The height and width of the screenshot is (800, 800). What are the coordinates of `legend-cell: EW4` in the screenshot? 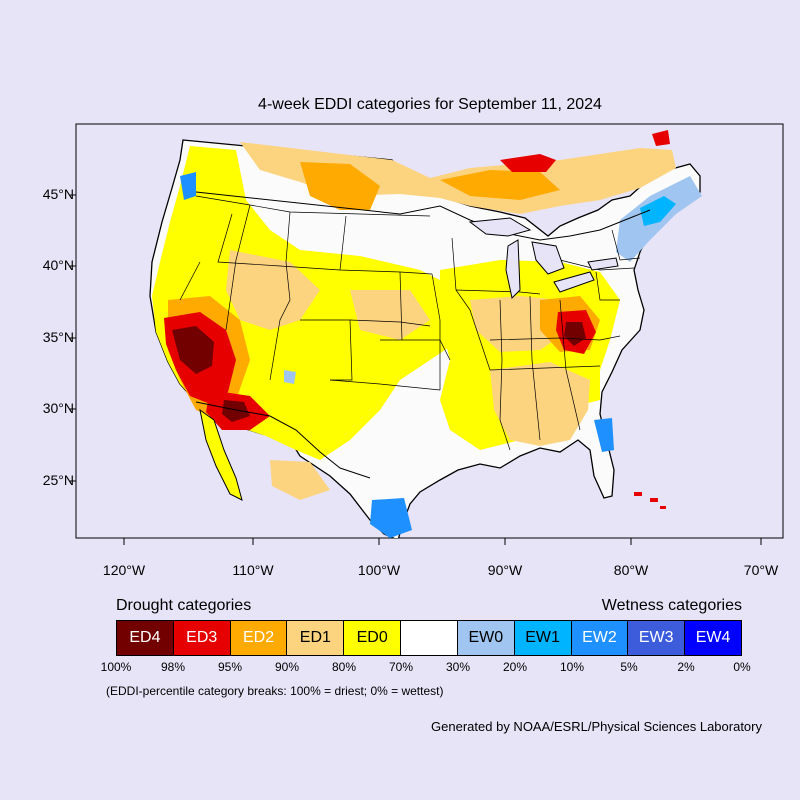 It's located at (713, 638).